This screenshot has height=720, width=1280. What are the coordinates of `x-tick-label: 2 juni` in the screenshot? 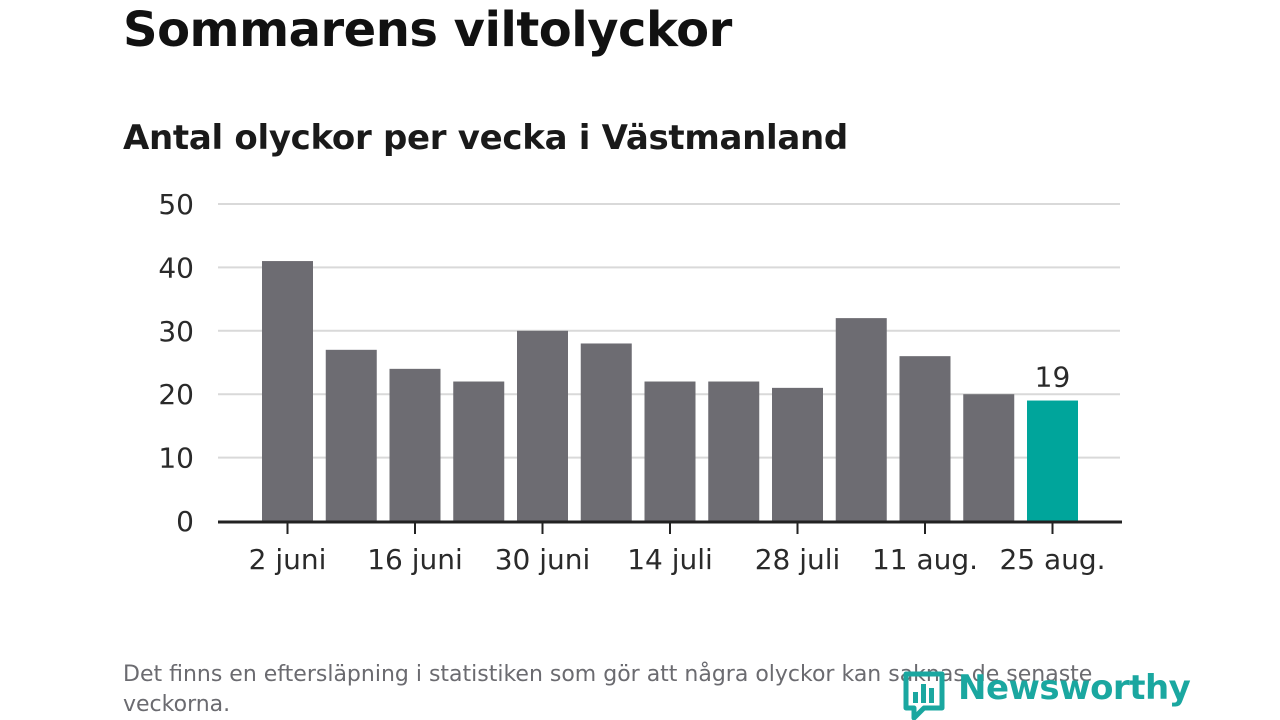 It's located at (288, 559).